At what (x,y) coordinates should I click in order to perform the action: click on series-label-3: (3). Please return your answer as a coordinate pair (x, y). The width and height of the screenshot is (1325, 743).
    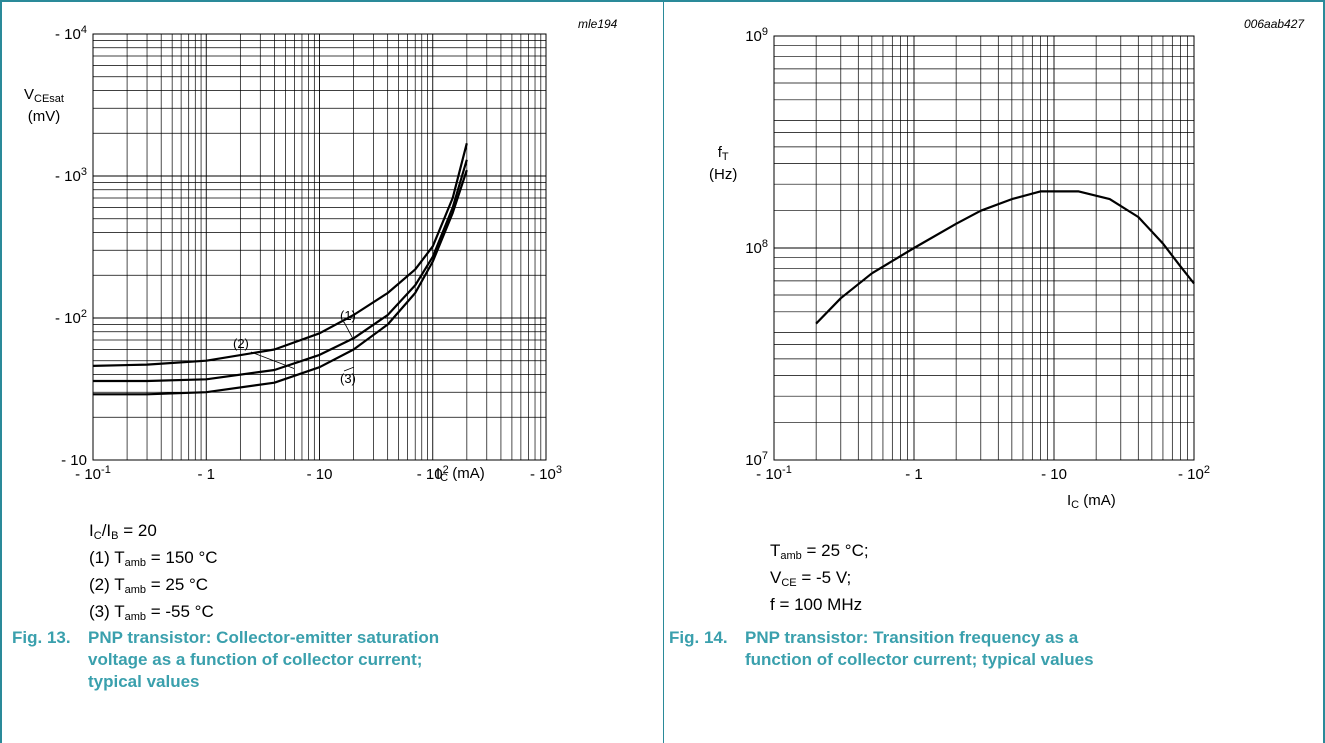
    Looking at the image, I should click on (348, 378).